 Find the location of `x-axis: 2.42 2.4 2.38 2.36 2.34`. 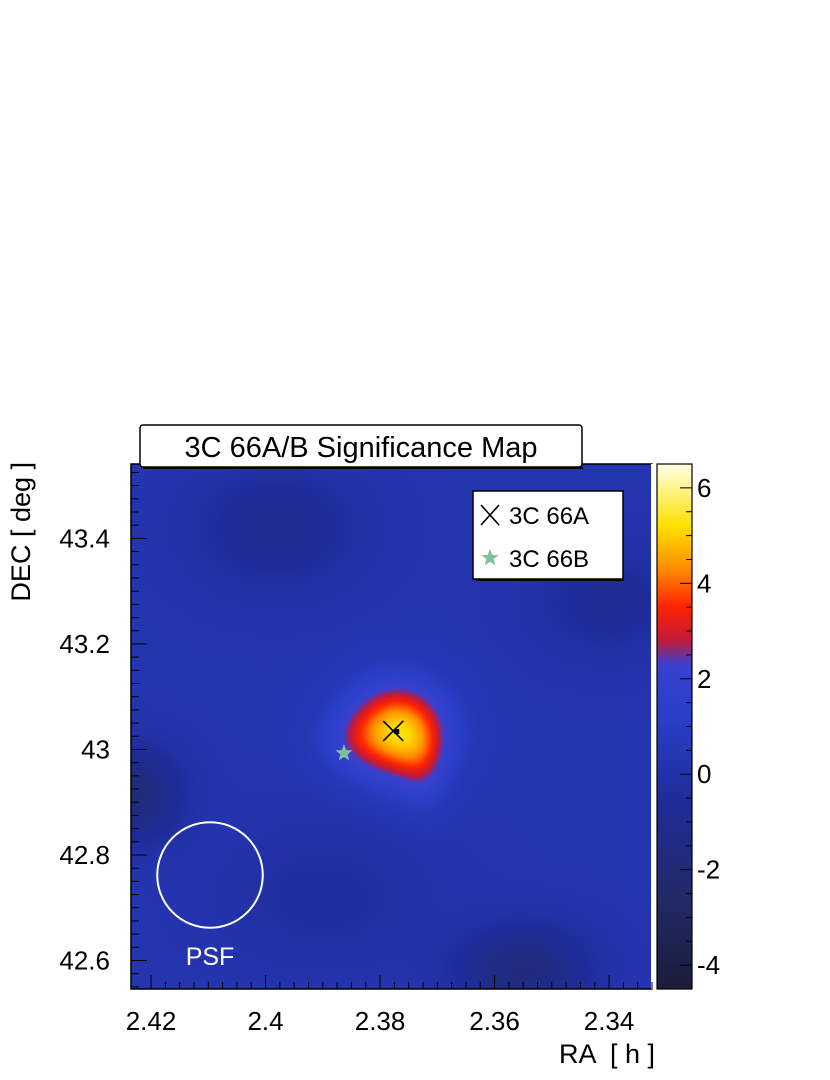

x-axis: 2.42 2.4 2.38 2.36 2.34 is located at coordinates (389, 1005).